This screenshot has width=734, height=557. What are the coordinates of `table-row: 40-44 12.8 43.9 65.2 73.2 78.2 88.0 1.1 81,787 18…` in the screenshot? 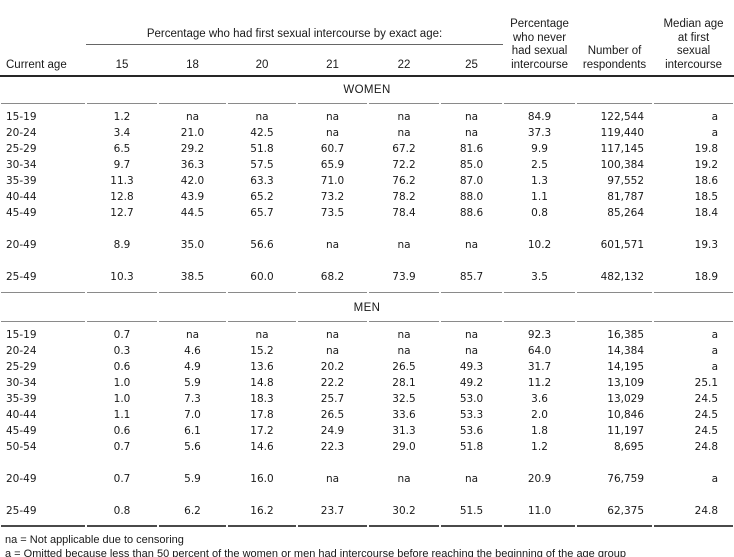 It's located at (367, 197).